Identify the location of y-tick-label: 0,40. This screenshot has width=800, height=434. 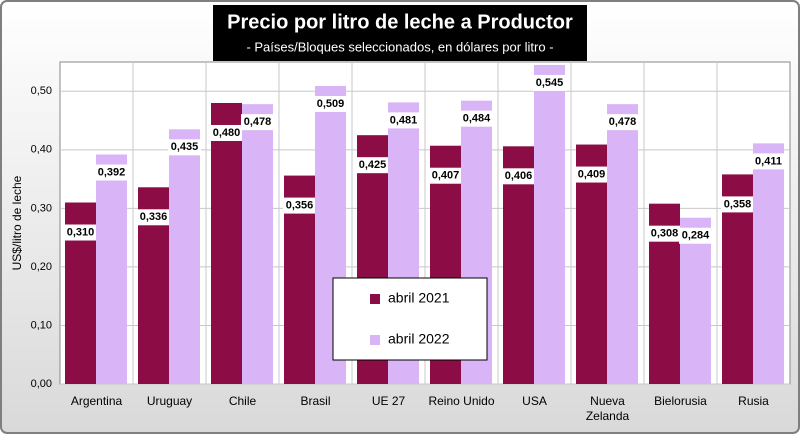
(41, 150).